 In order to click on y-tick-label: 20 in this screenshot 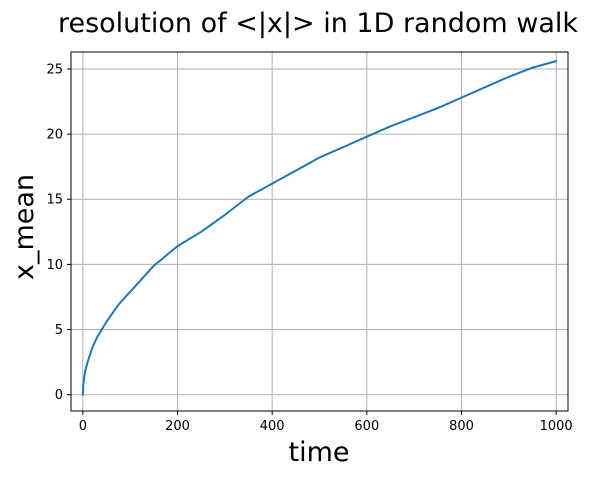, I will do `click(54, 135)`.